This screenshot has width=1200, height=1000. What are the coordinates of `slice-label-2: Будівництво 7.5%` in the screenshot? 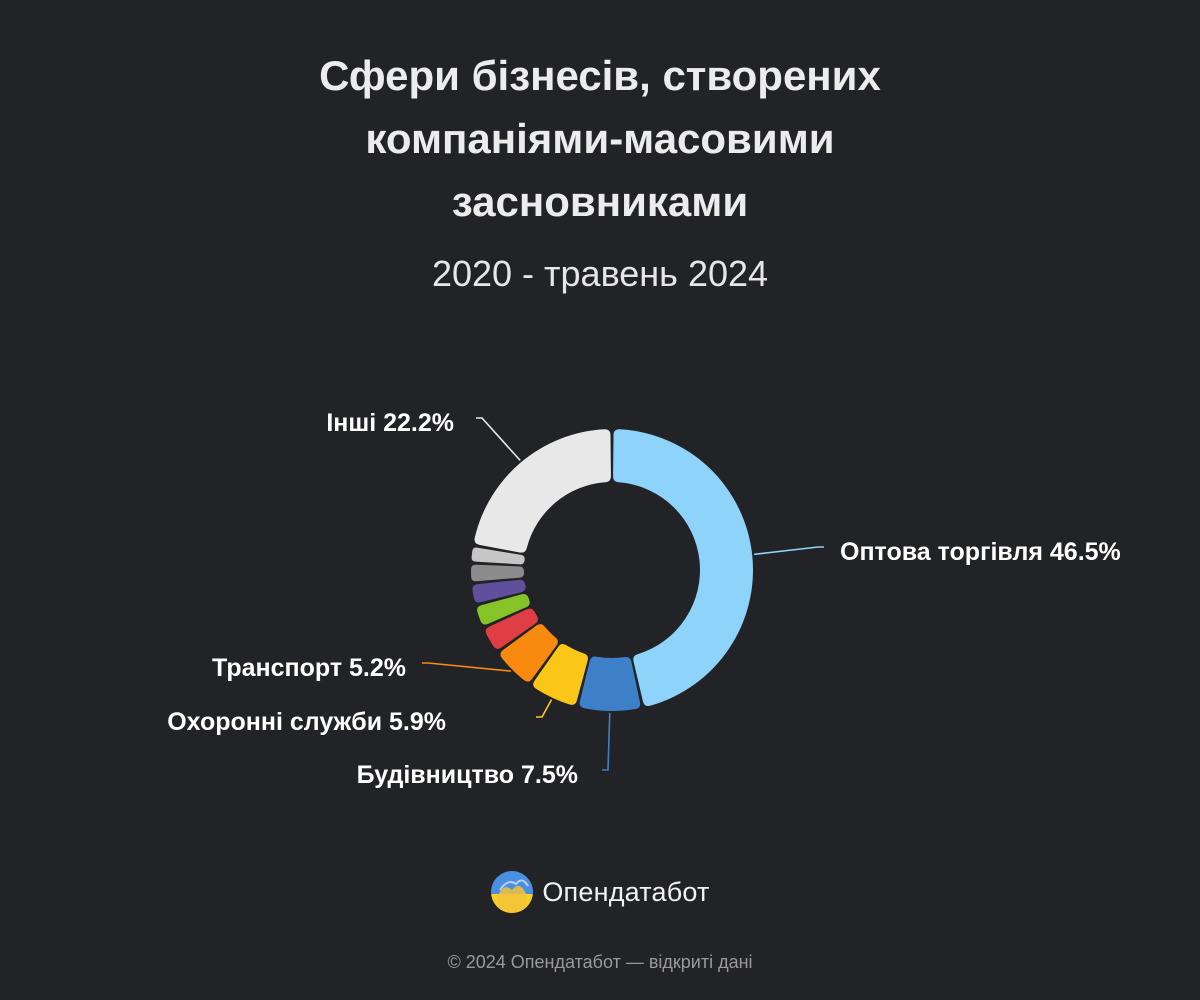 It's located at (467, 775).